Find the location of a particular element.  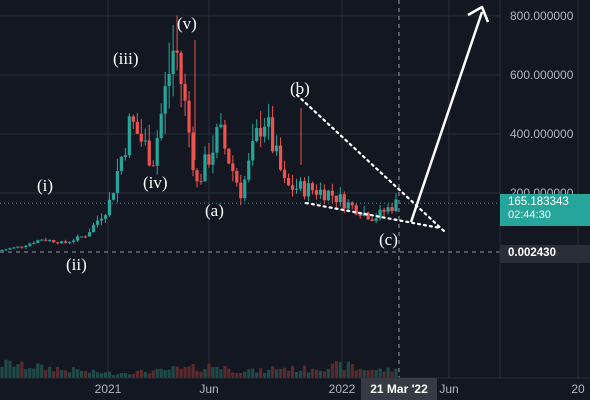

wave-label-iv: (iv) is located at coordinates (155, 182).